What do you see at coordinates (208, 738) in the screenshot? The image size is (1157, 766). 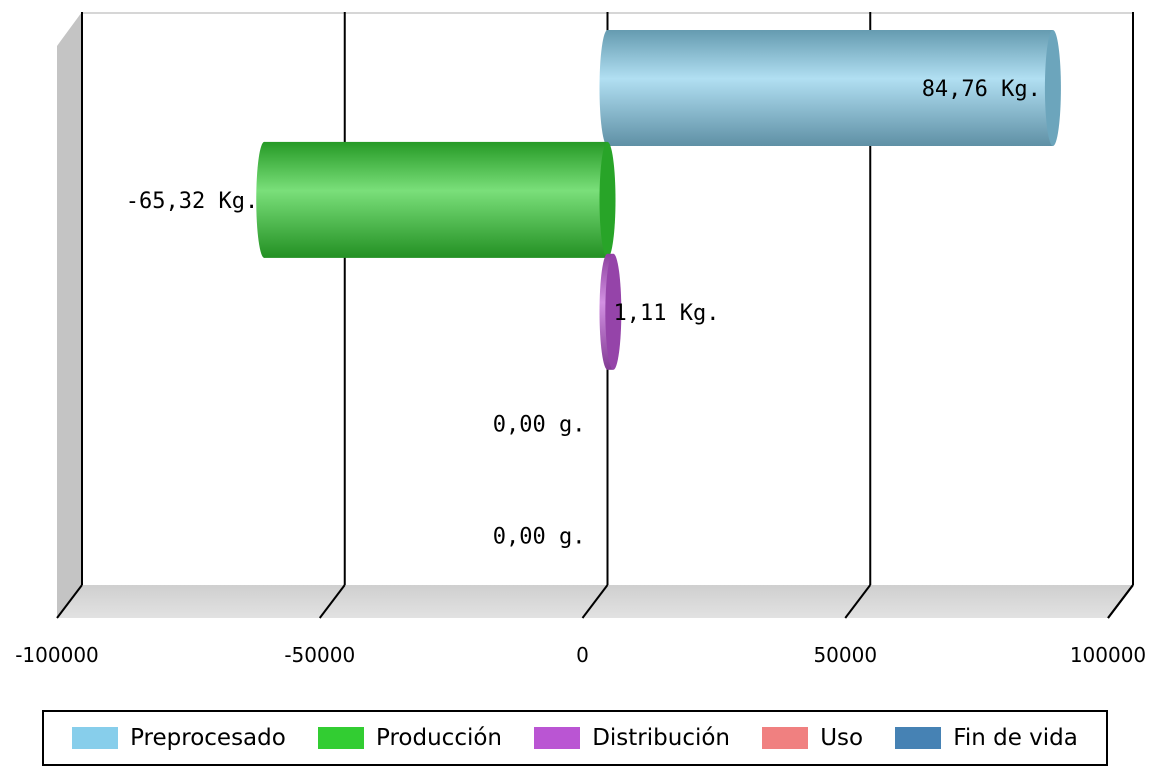 I see `legend-label: Preprocesado` at bounding box center [208, 738].